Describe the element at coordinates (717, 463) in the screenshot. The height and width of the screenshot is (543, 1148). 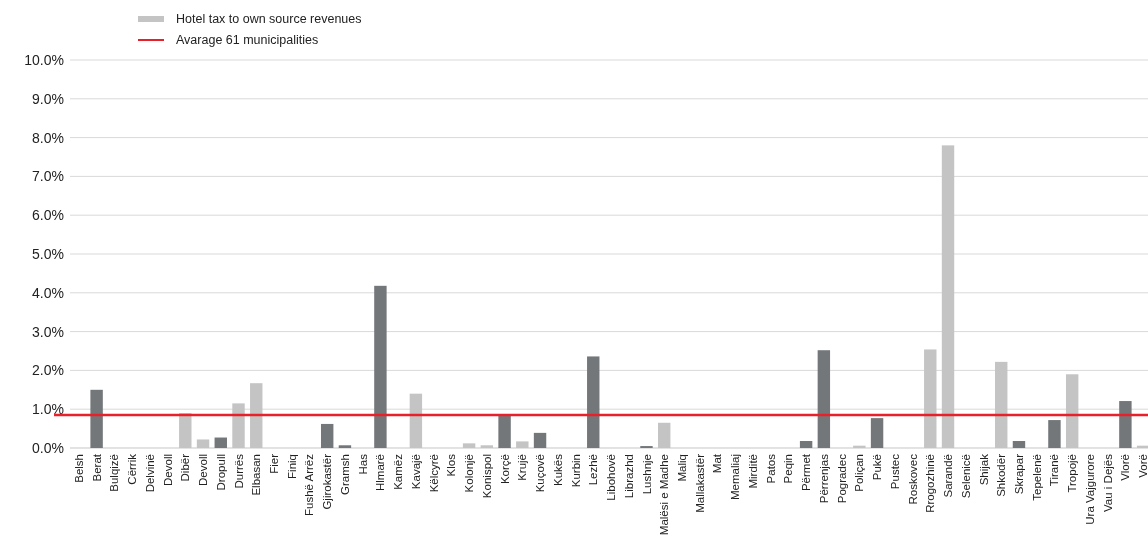
I see `x-tick-label: Mat` at that location.